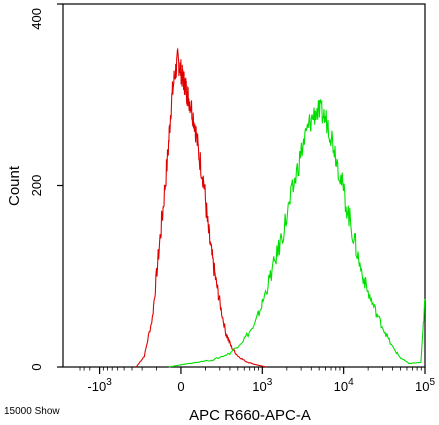 Image resolution: width=439 pixels, height=425 pixels. What do you see at coordinates (180, 386) in the screenshot?
I see `x-tick-label-1: 0` at bounding box center [180, 386].